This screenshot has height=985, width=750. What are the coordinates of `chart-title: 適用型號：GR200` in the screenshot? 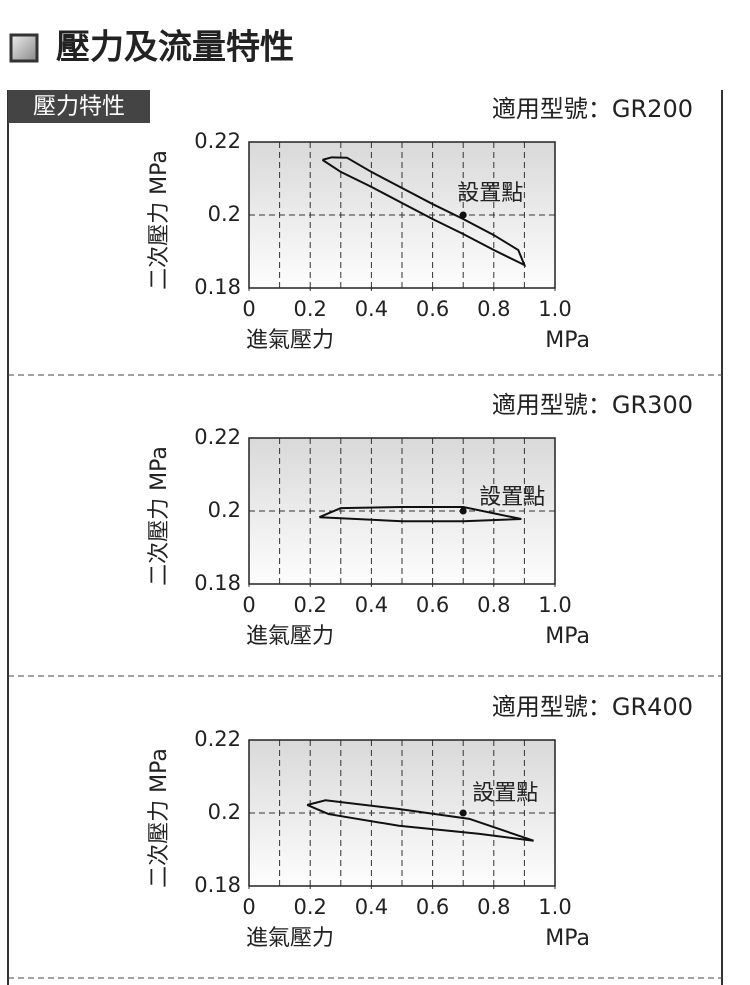 It's located at (592, 109).